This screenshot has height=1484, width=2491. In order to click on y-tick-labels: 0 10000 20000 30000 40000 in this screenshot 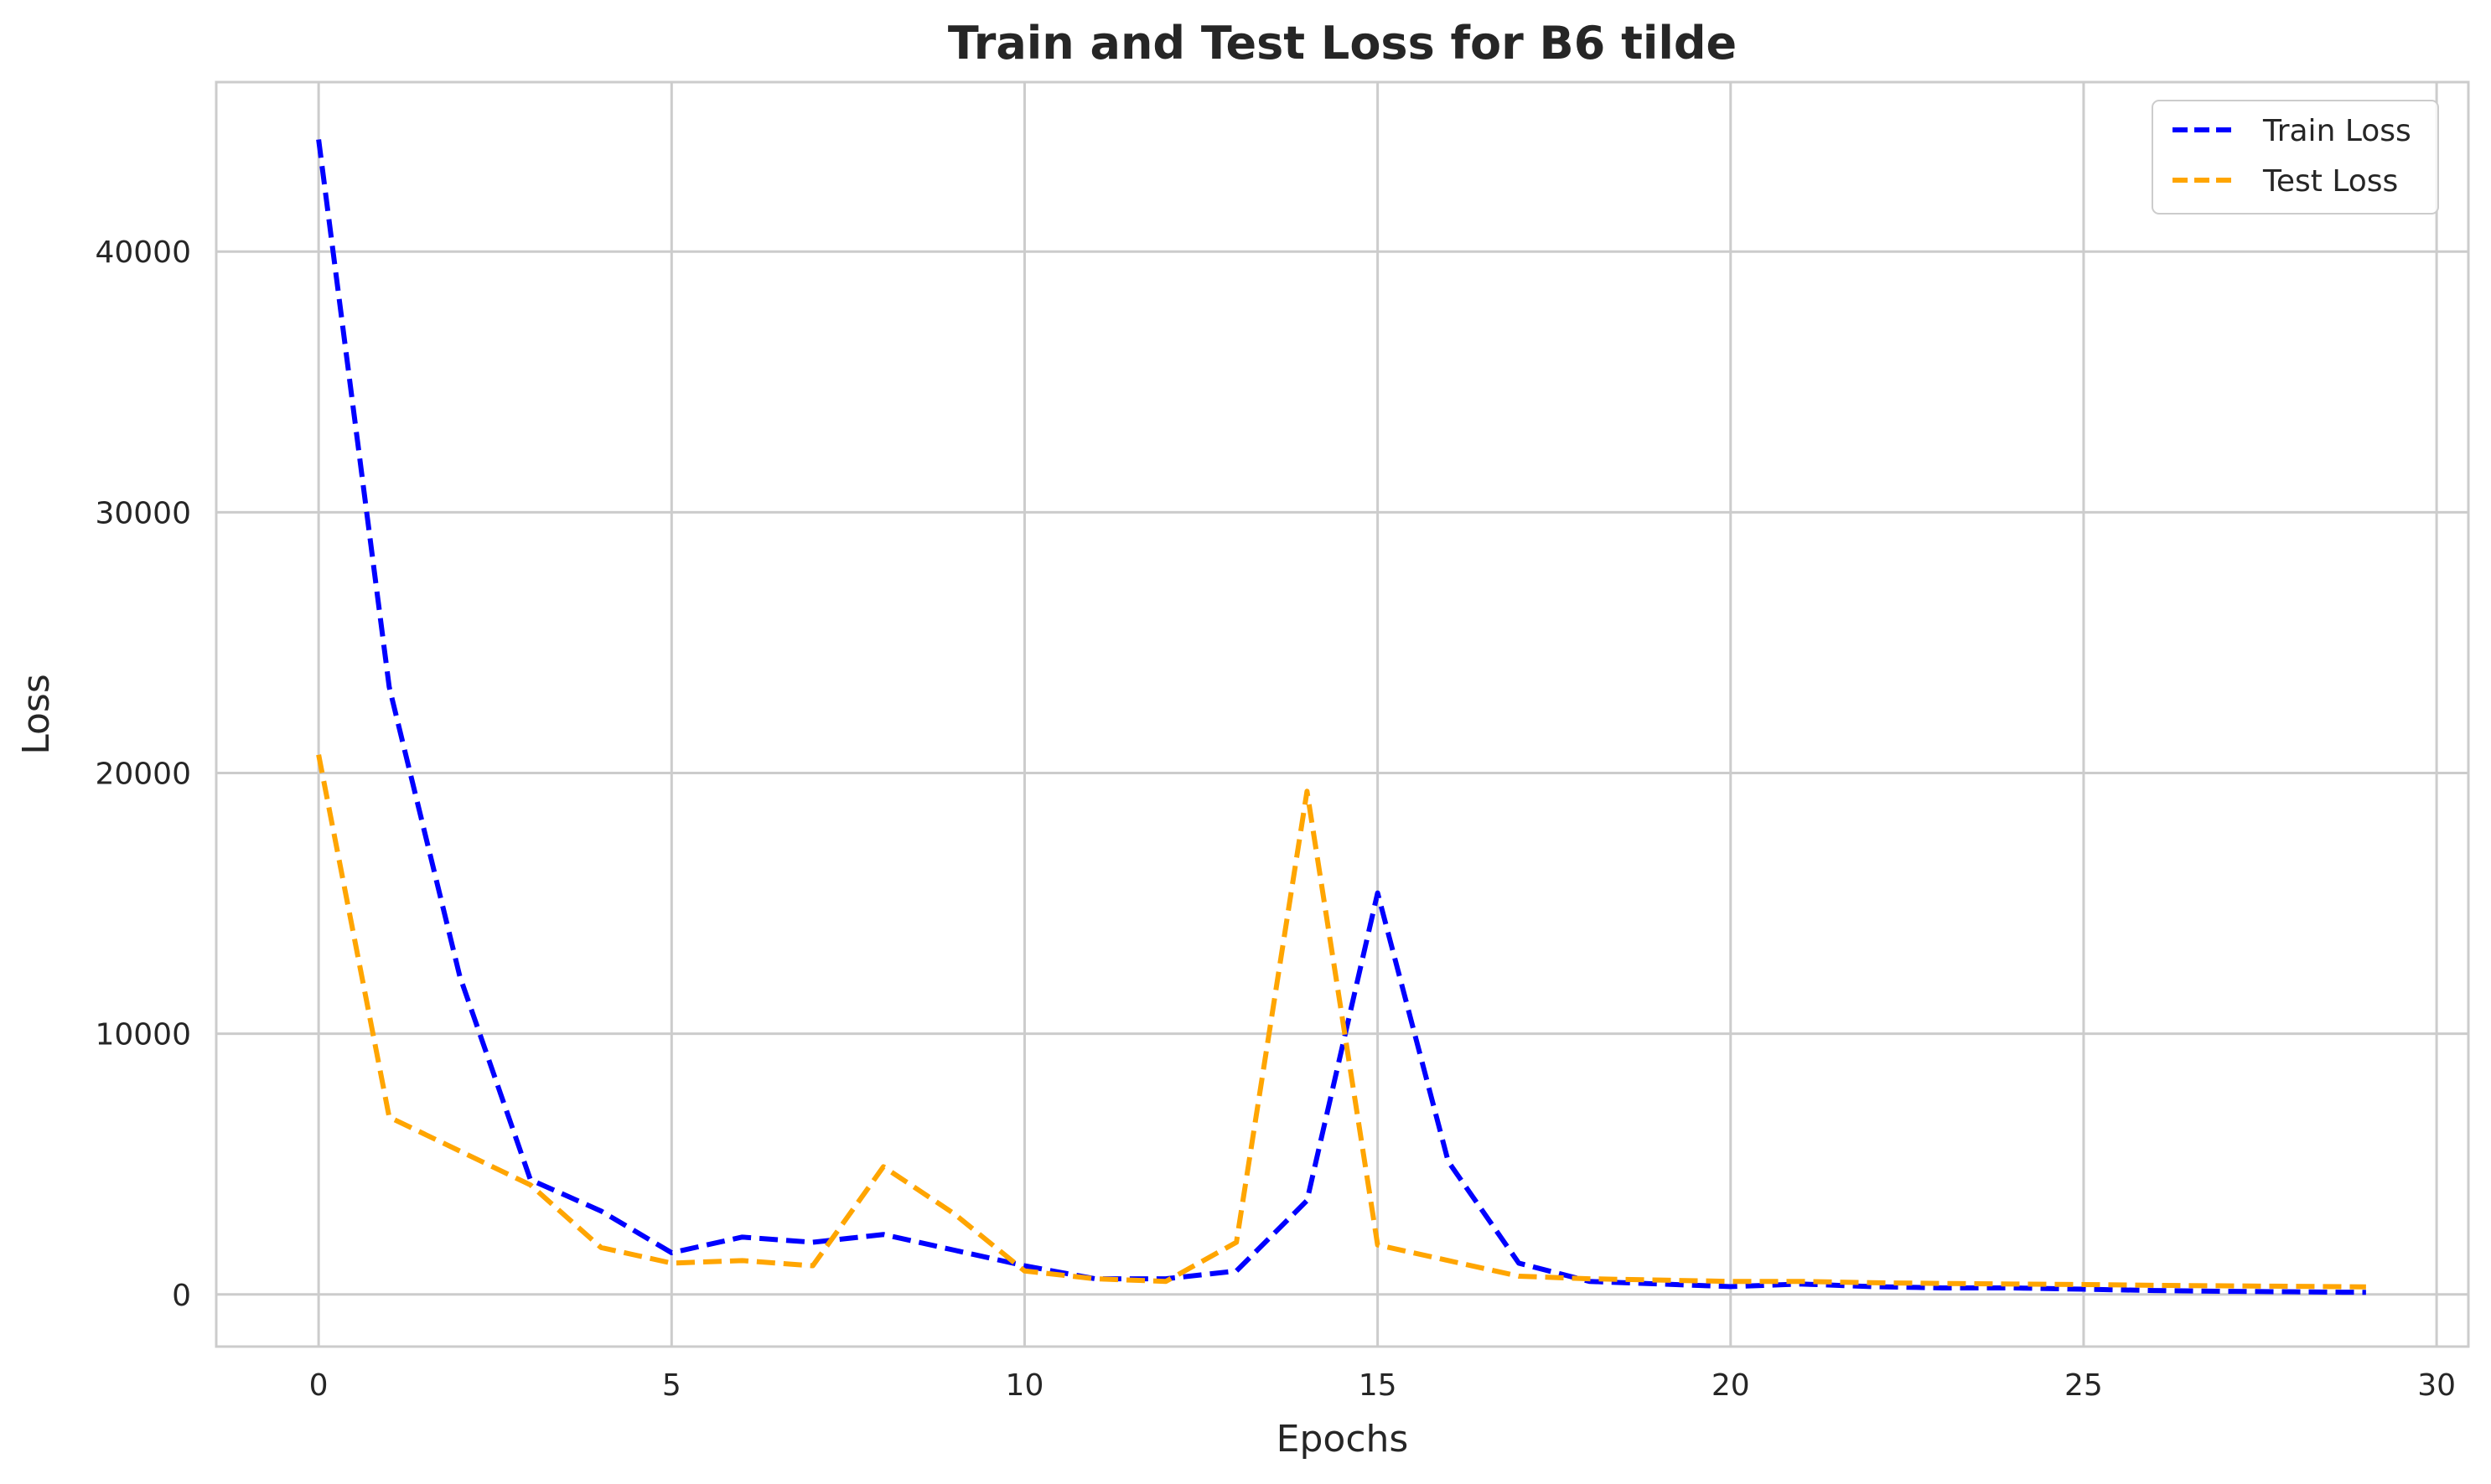, I will do `click(143, 774)`.